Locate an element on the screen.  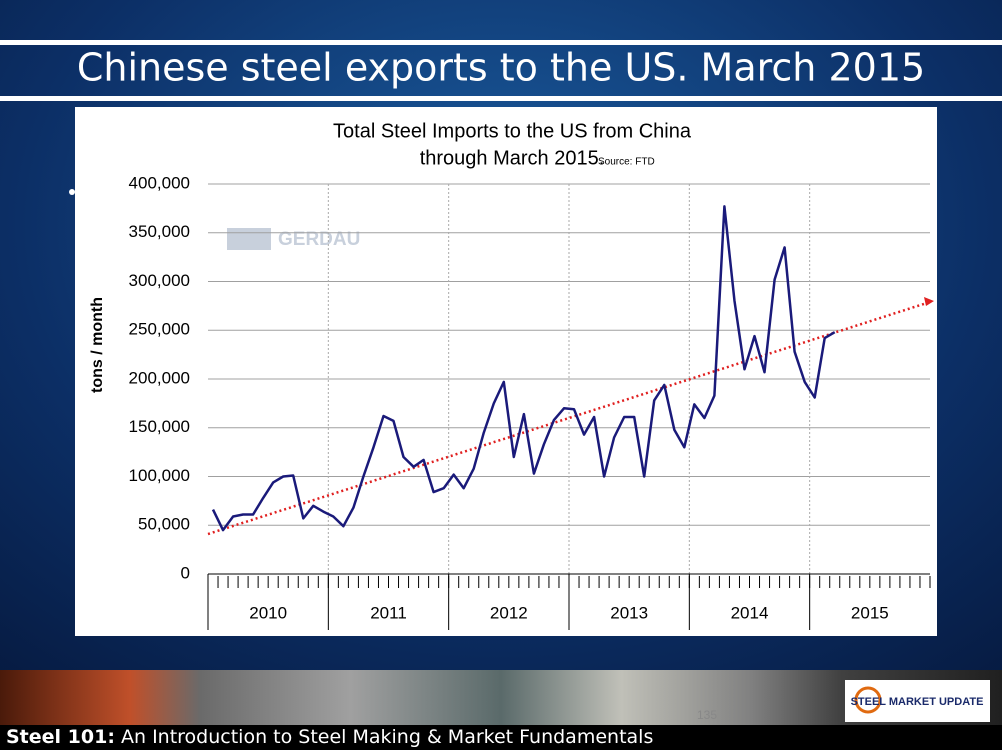
y-tick-label: 200,000 is located at coordinates (159, 377).